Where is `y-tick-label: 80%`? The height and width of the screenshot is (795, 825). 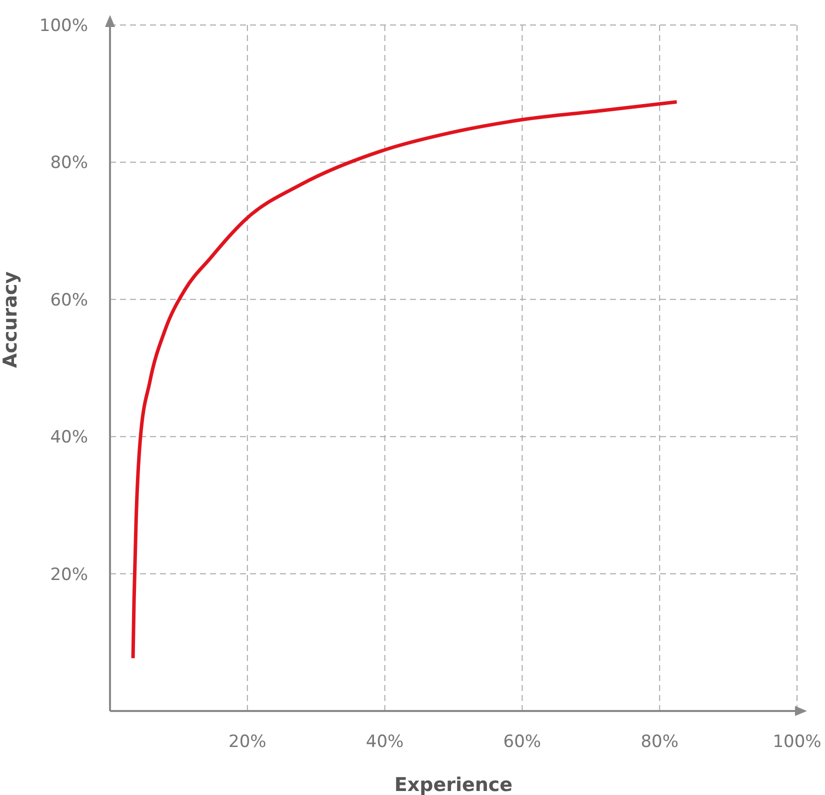 y-tick-label: 80% is located at coordinates (69, 163).